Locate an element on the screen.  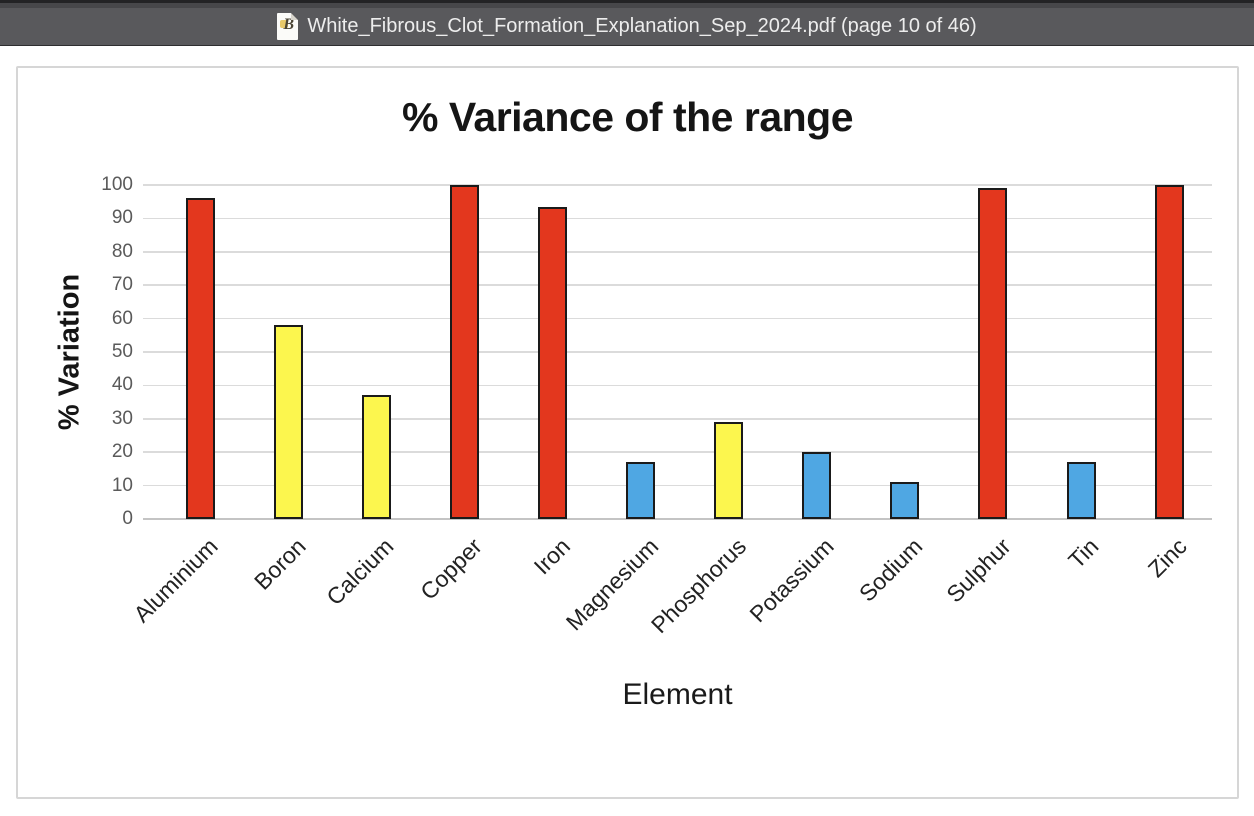
pdf-icon-glyph: B is located at coordinates (288, 24).